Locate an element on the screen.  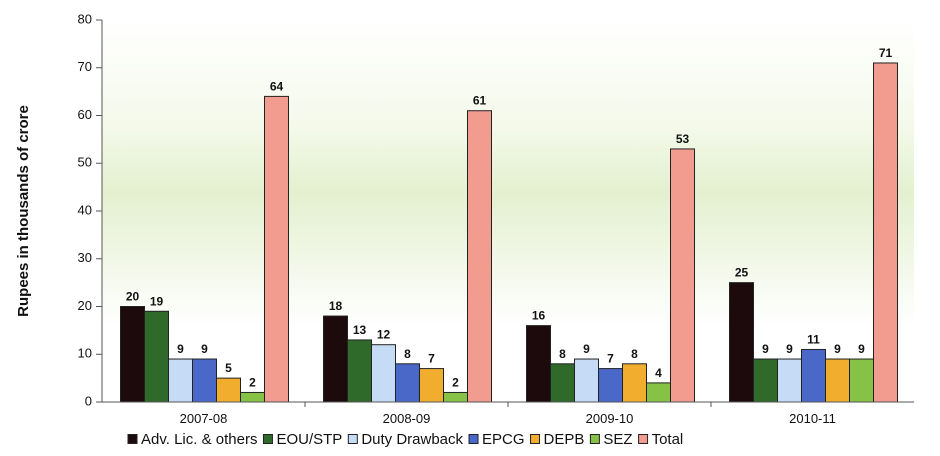
data-label: 4 is located at coordinates (658, 373).